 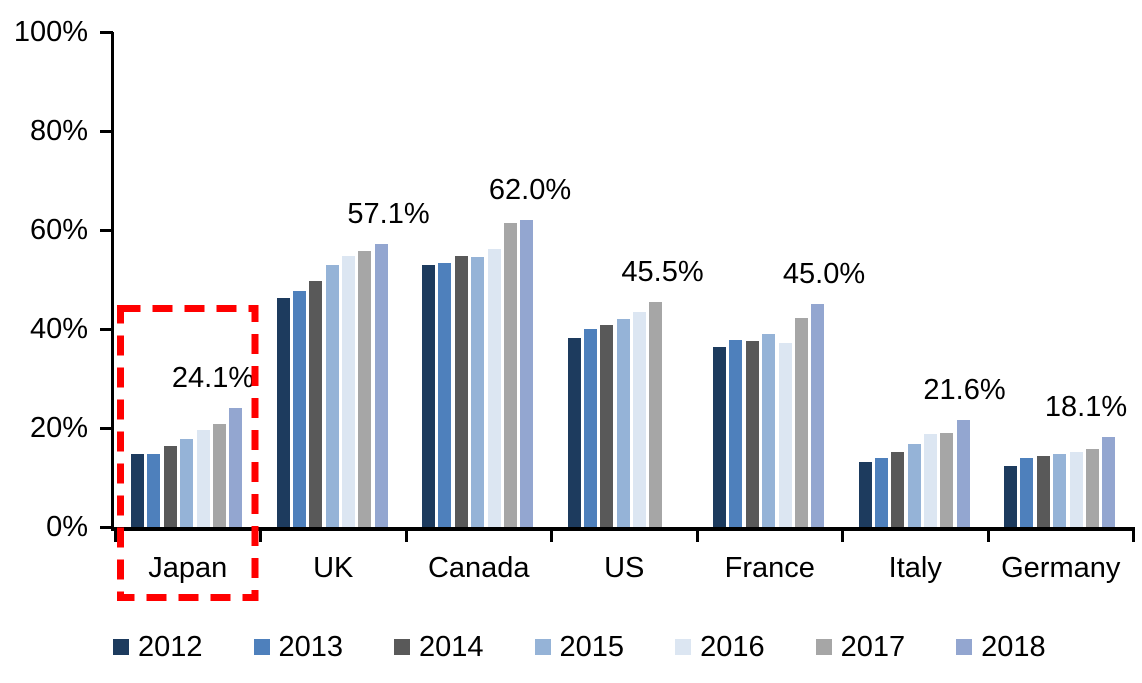 What do you see at coordinates (873, 647) in the screenshot?
I see `legend-label-2017: 2017` at bounding box center [873, 647].